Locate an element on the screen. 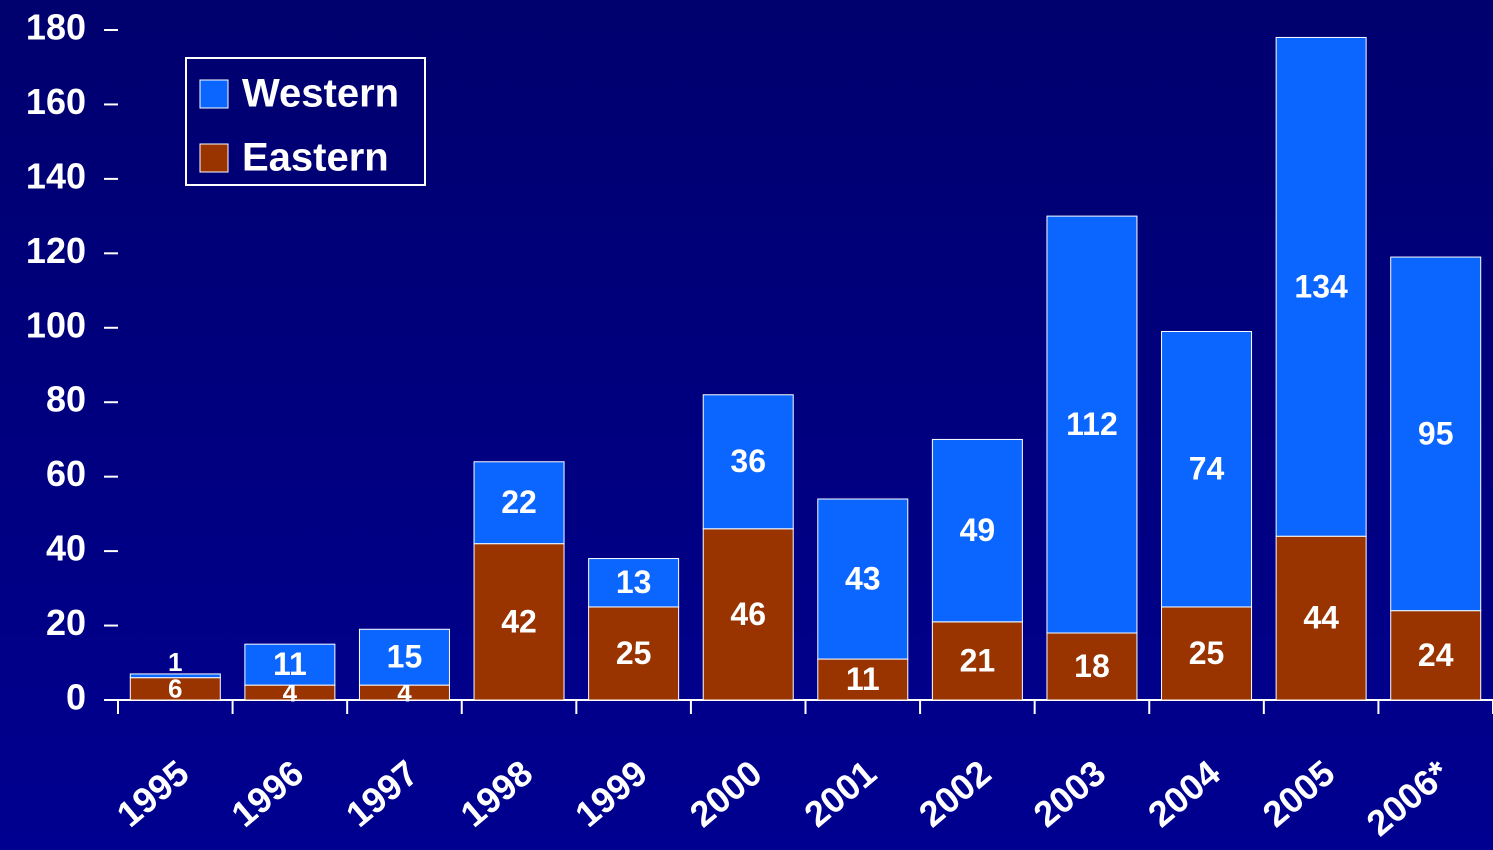  data-label: 112 is located at coordinates (1092, 424).